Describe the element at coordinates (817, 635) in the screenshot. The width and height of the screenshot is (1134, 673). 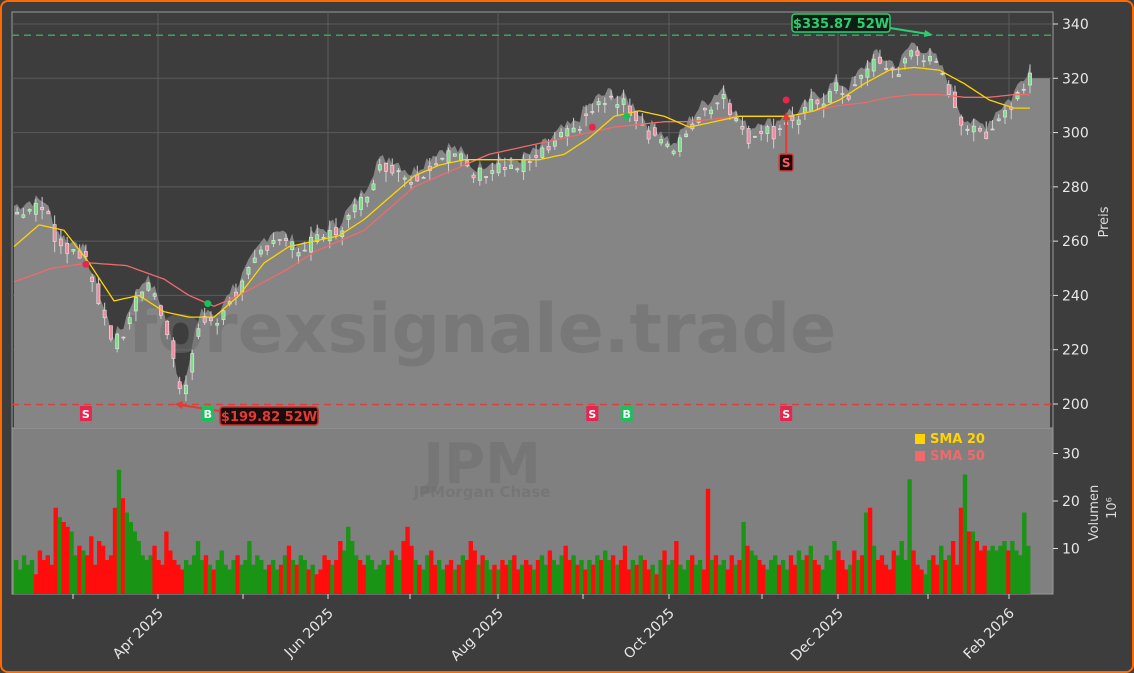
I see `x-tick-label: Dec 2025` at that location.